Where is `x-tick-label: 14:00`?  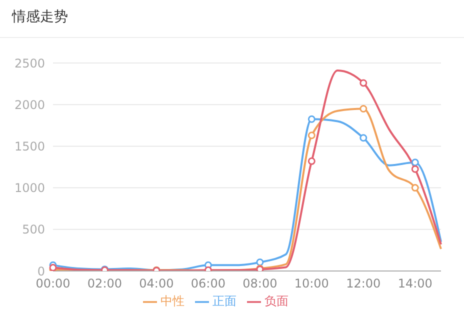 x-tick-label: 14:00 is located at coordinates (415, 283).